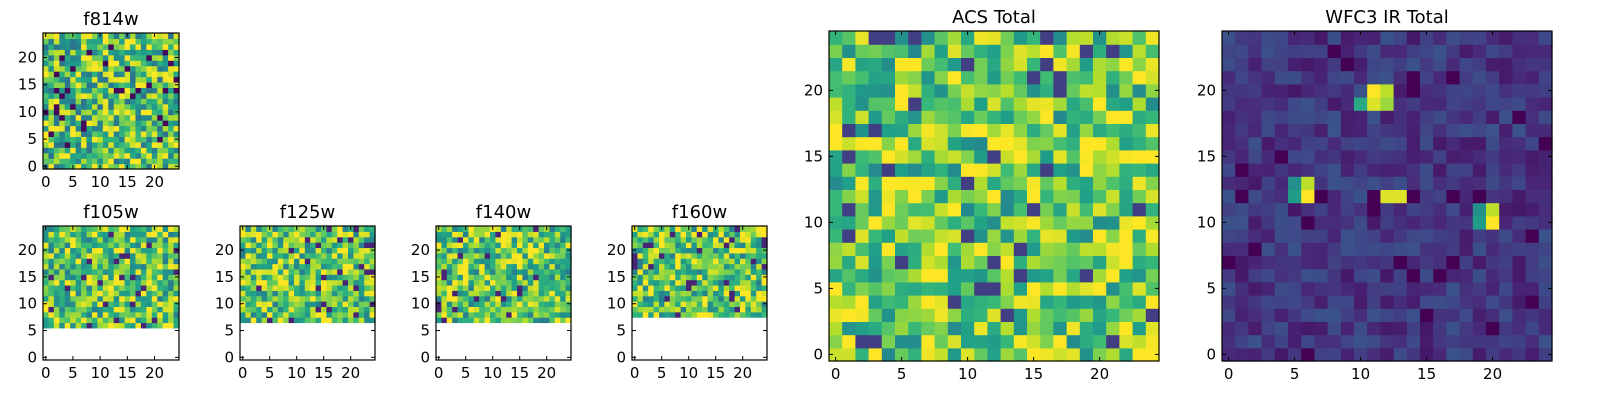 The height and width of the screenshot is (400, 1600). Describe the element at coordinates (425, 331) in the screenshot. I see `y-tick-label: 5` at that location.